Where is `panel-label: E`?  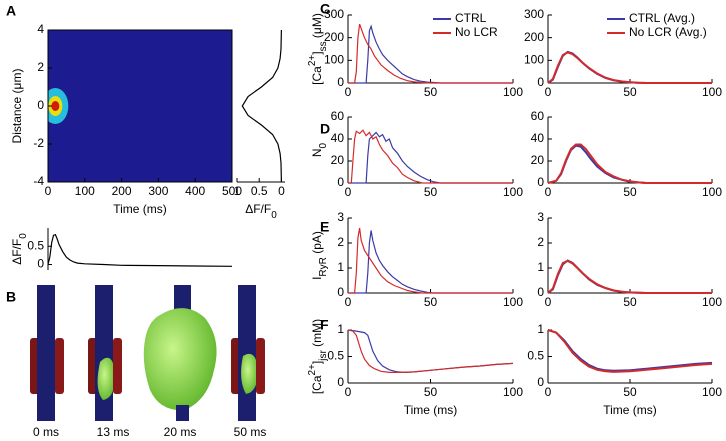
panel-label: E is located at coordinates (324, 227).